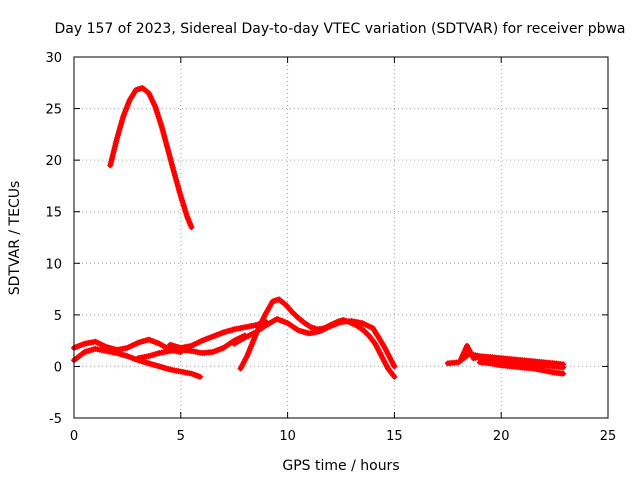 The width and height of the screenshot is (640, 480). Describe the element at coordinates (287, 436) in the screenshot. I see `x-tick-label: 10` at that location.